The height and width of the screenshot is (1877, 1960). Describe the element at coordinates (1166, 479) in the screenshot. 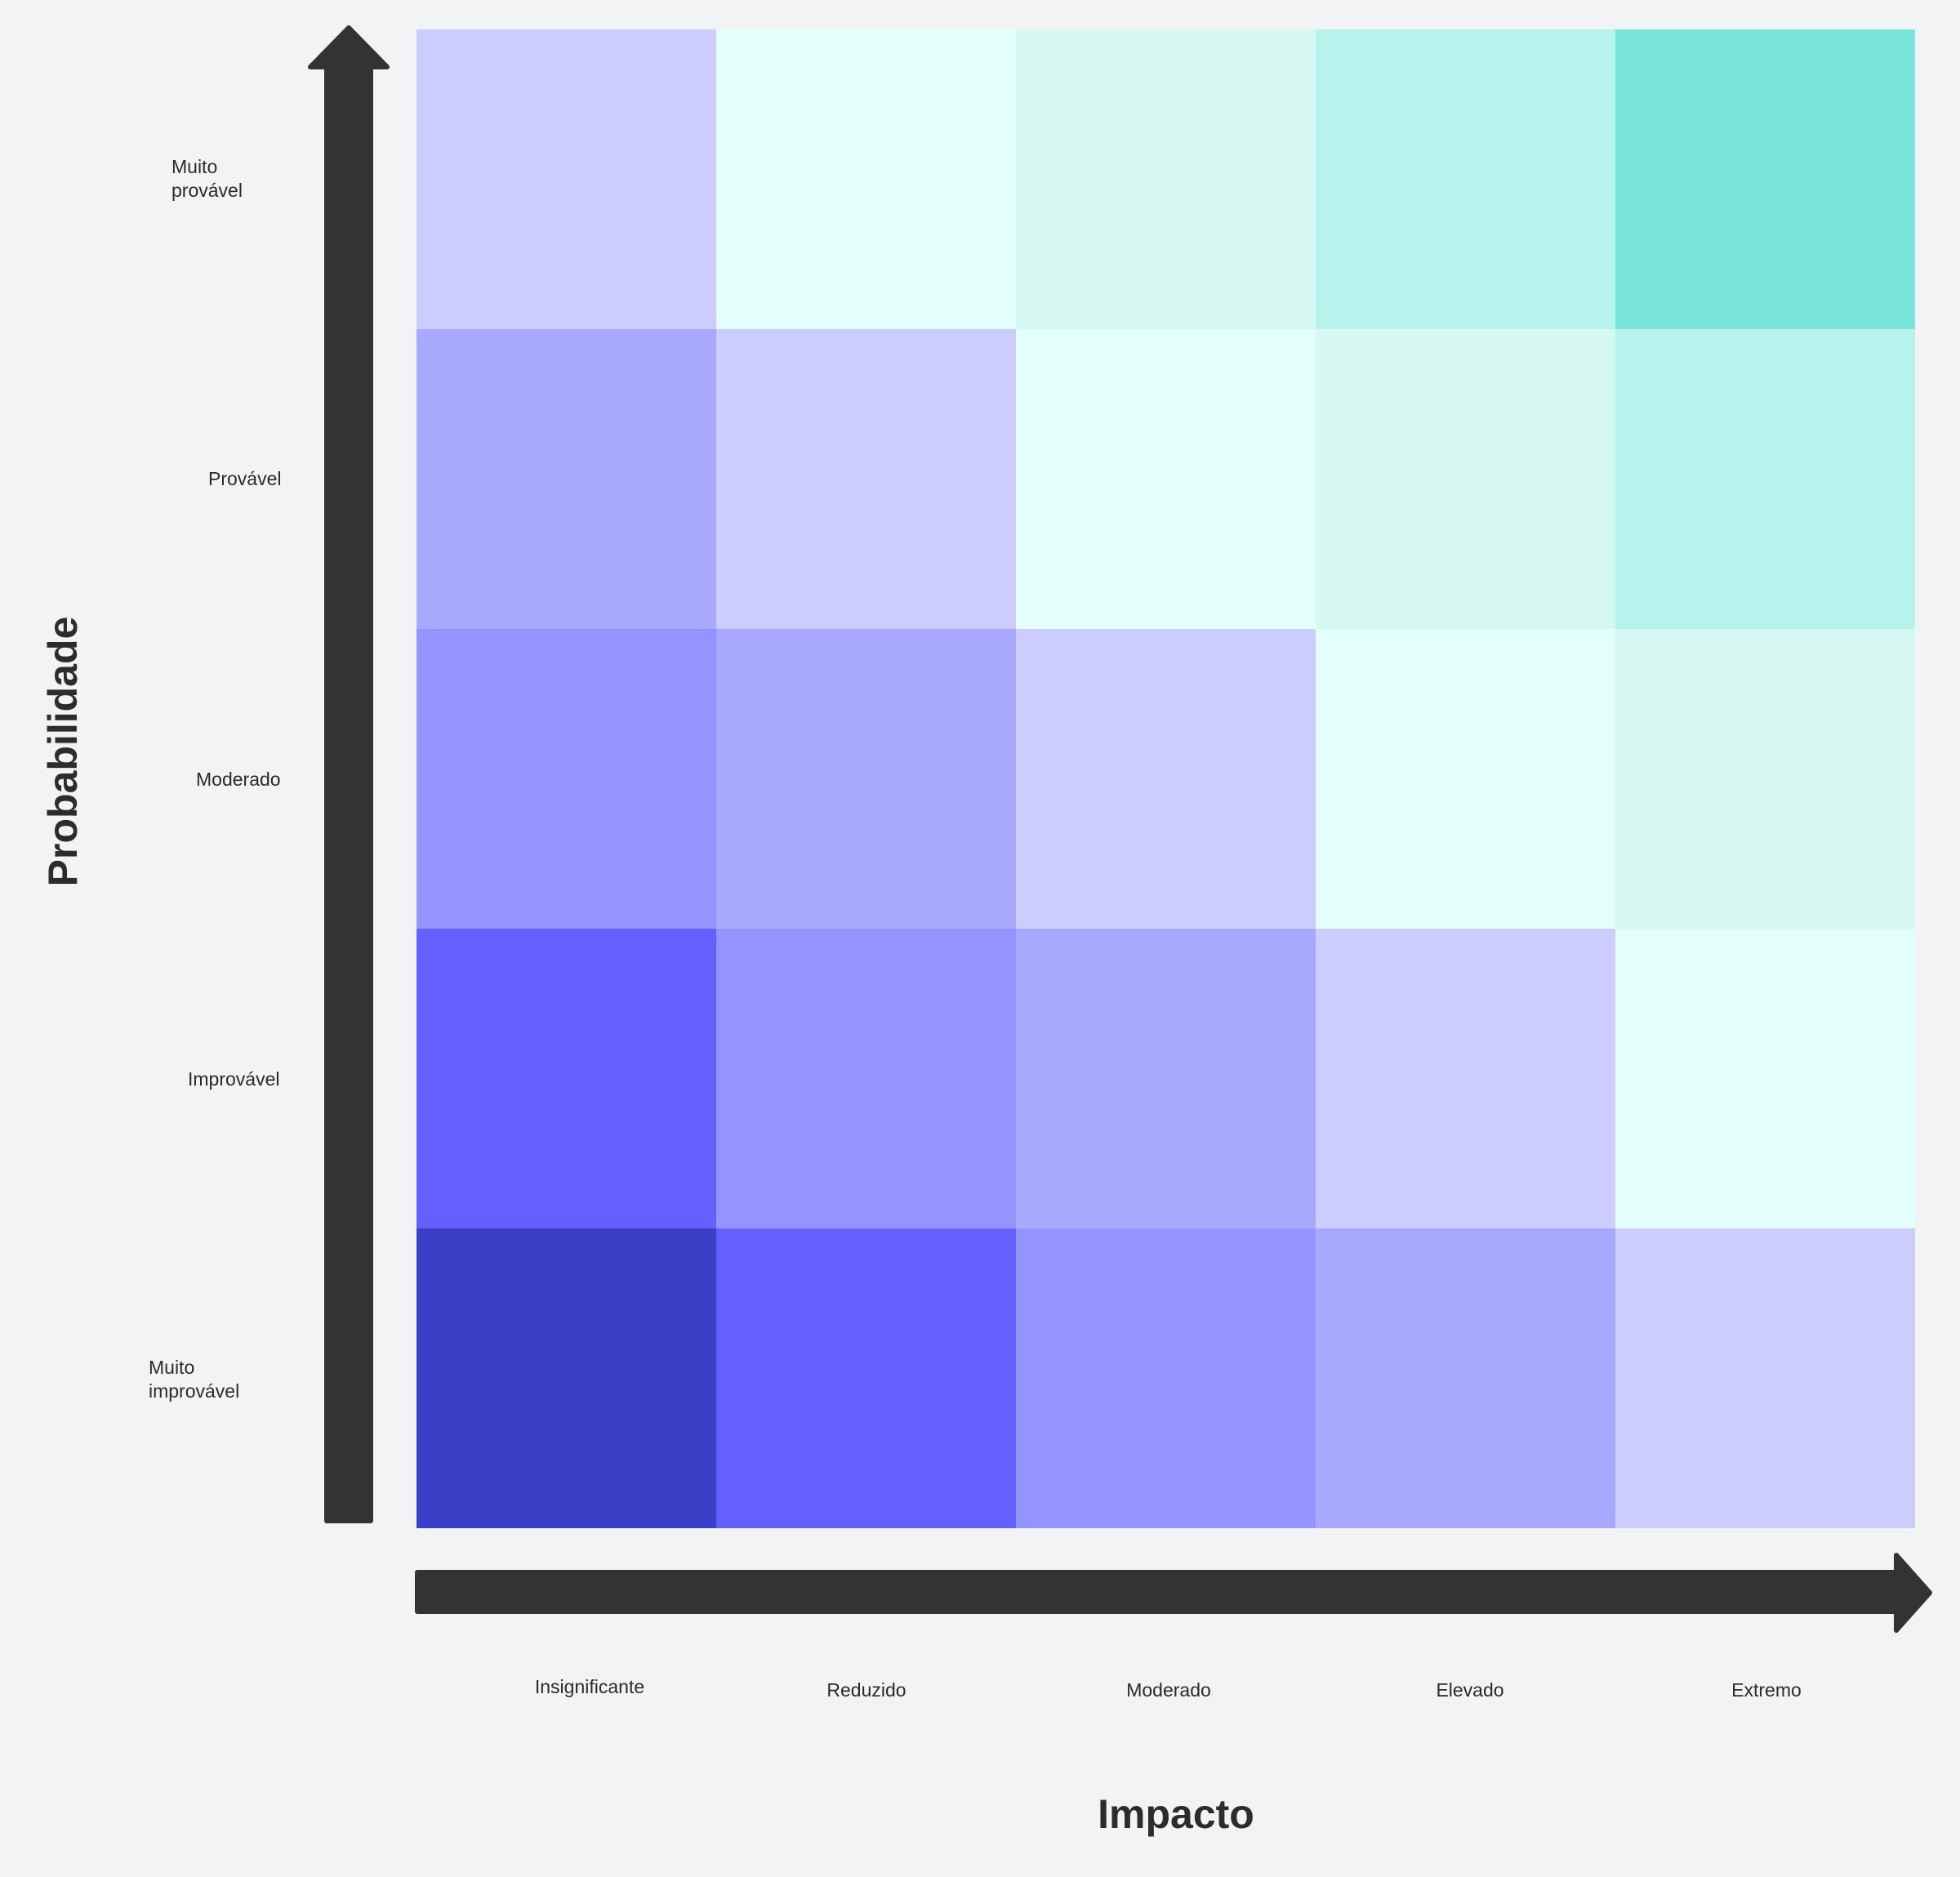

I see `matrix-cell-r2-c3` at that location.